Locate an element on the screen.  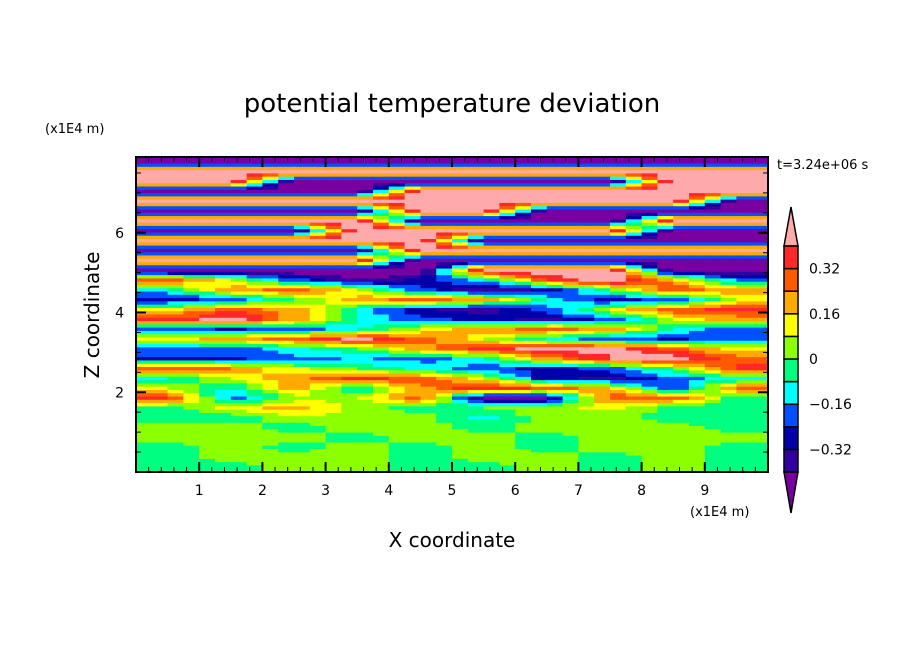
colorbar-swatch is located at coordinates (791, 370).